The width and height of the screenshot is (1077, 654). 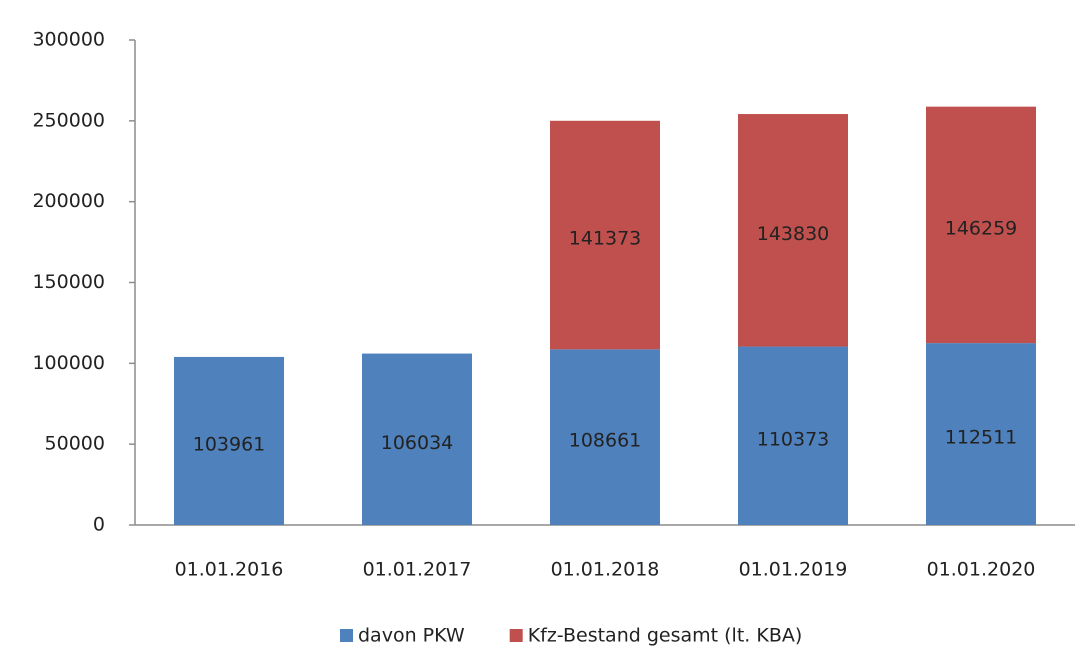 I want to click on legend-label: davon PKW, so click(x=411, y=636).